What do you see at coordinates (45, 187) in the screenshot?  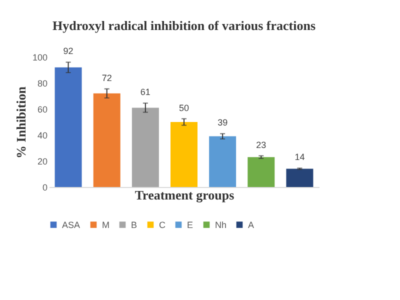 I see `y-tick-label: 0` at bounding box center [45, 187].